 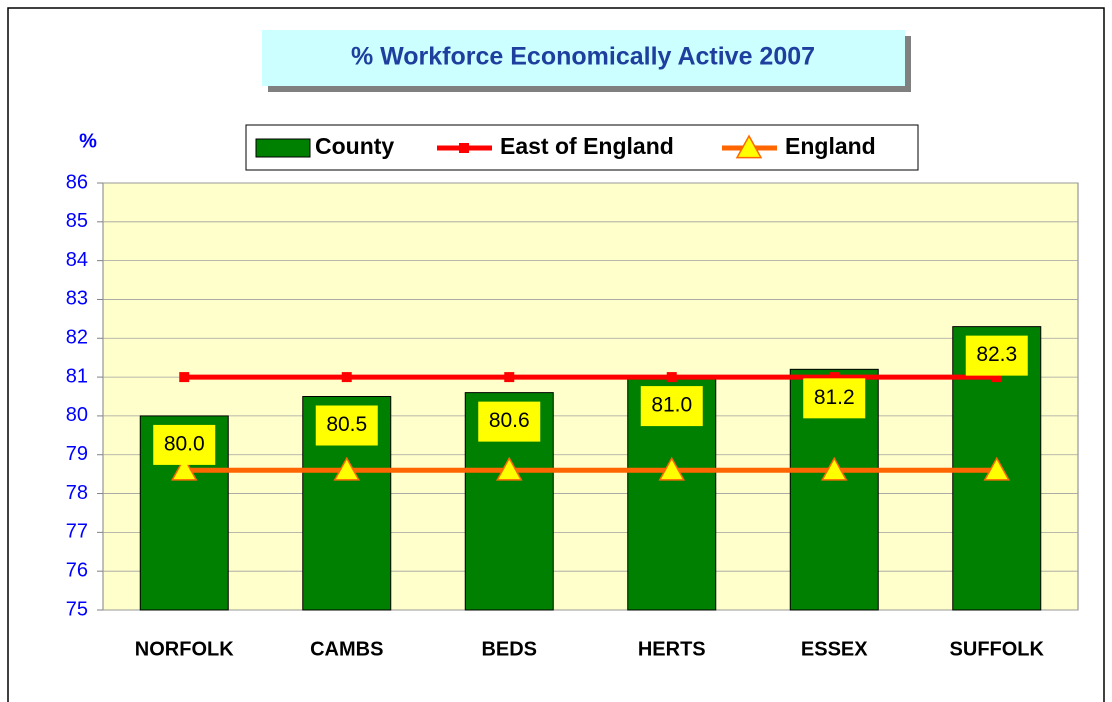 I want to click on x-tick-label: BEDS, so click(x=509, y=649).